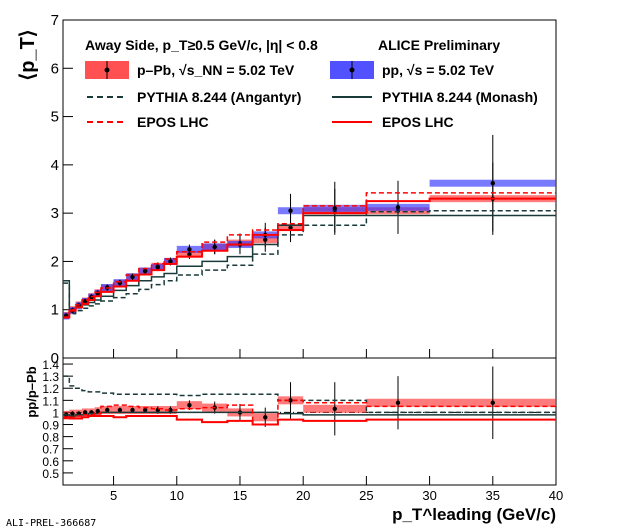  What do you see at coordinates (429, 495) in the screenshot?
I see `x-tick-label: 30` at bounding box center [429, 495].